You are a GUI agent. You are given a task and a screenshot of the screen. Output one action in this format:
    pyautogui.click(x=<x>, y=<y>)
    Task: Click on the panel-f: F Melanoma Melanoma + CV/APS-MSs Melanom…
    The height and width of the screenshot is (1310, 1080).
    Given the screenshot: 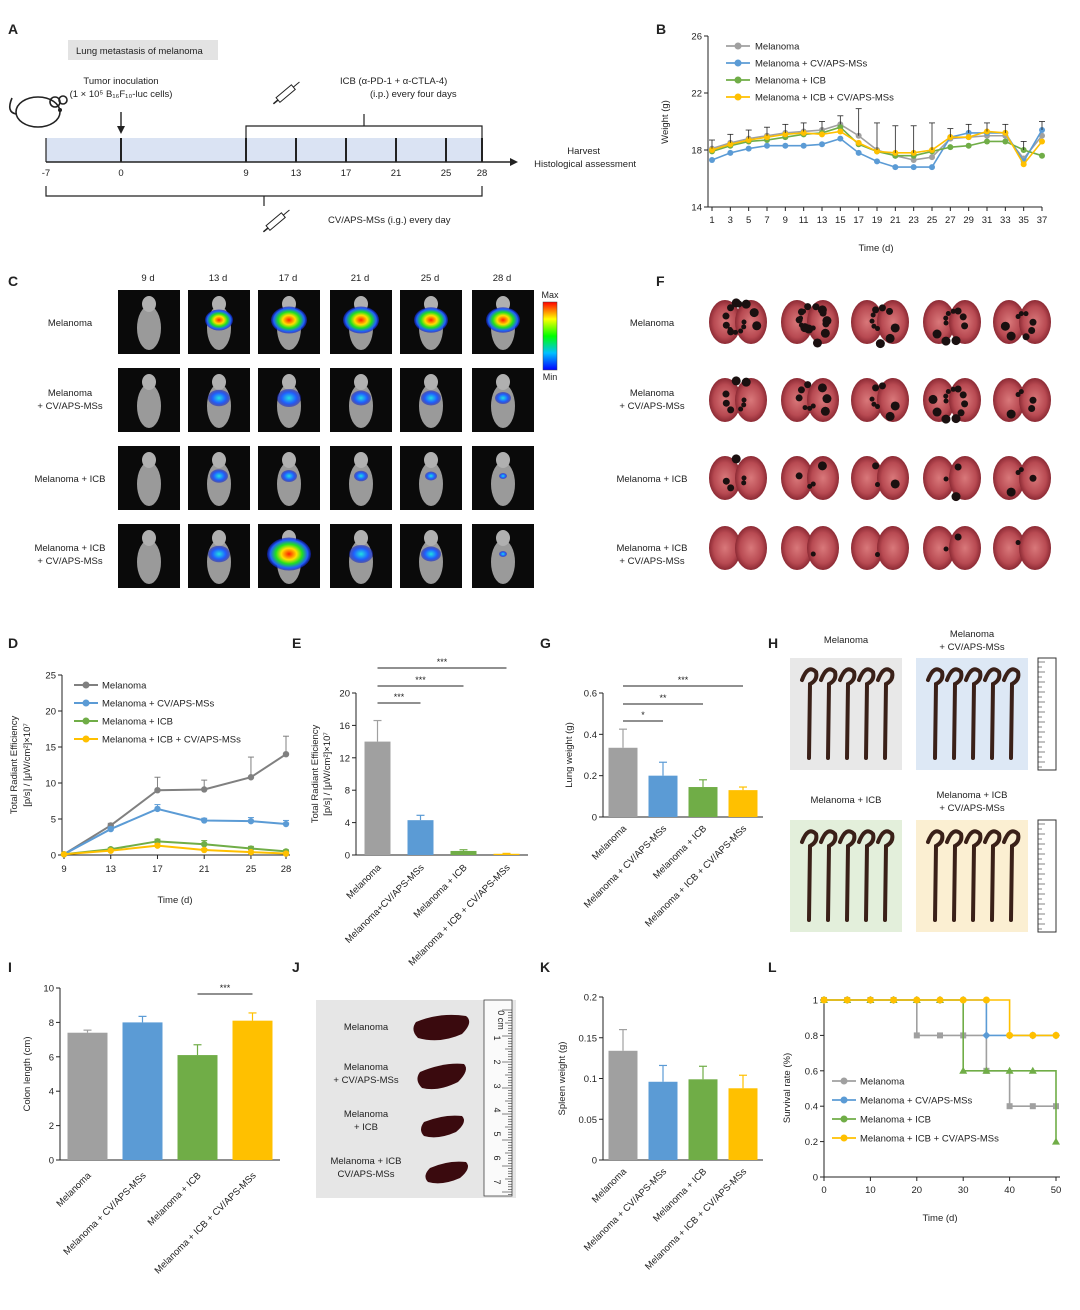 What is the action you would take?
    pyautogui.click(x=833, y=421)
    